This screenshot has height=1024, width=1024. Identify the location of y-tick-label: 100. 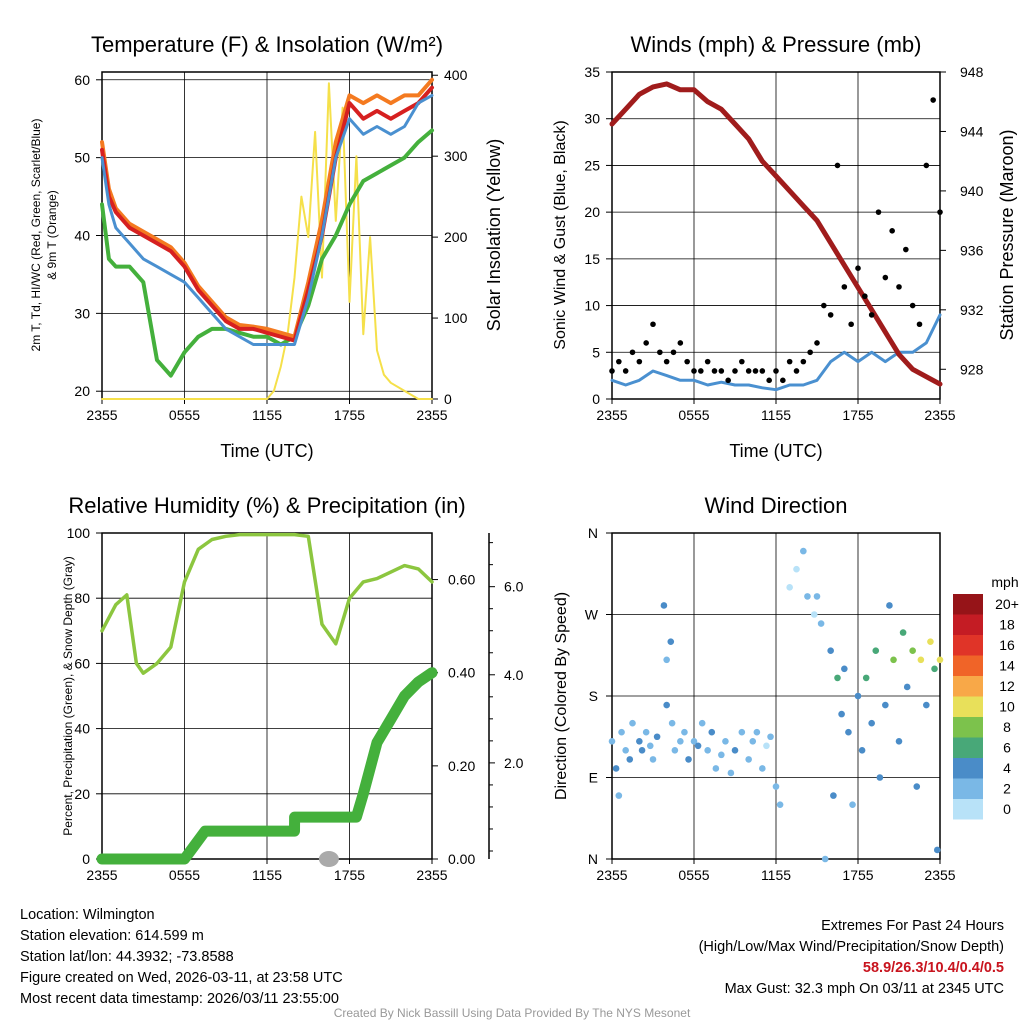
(79, 533).